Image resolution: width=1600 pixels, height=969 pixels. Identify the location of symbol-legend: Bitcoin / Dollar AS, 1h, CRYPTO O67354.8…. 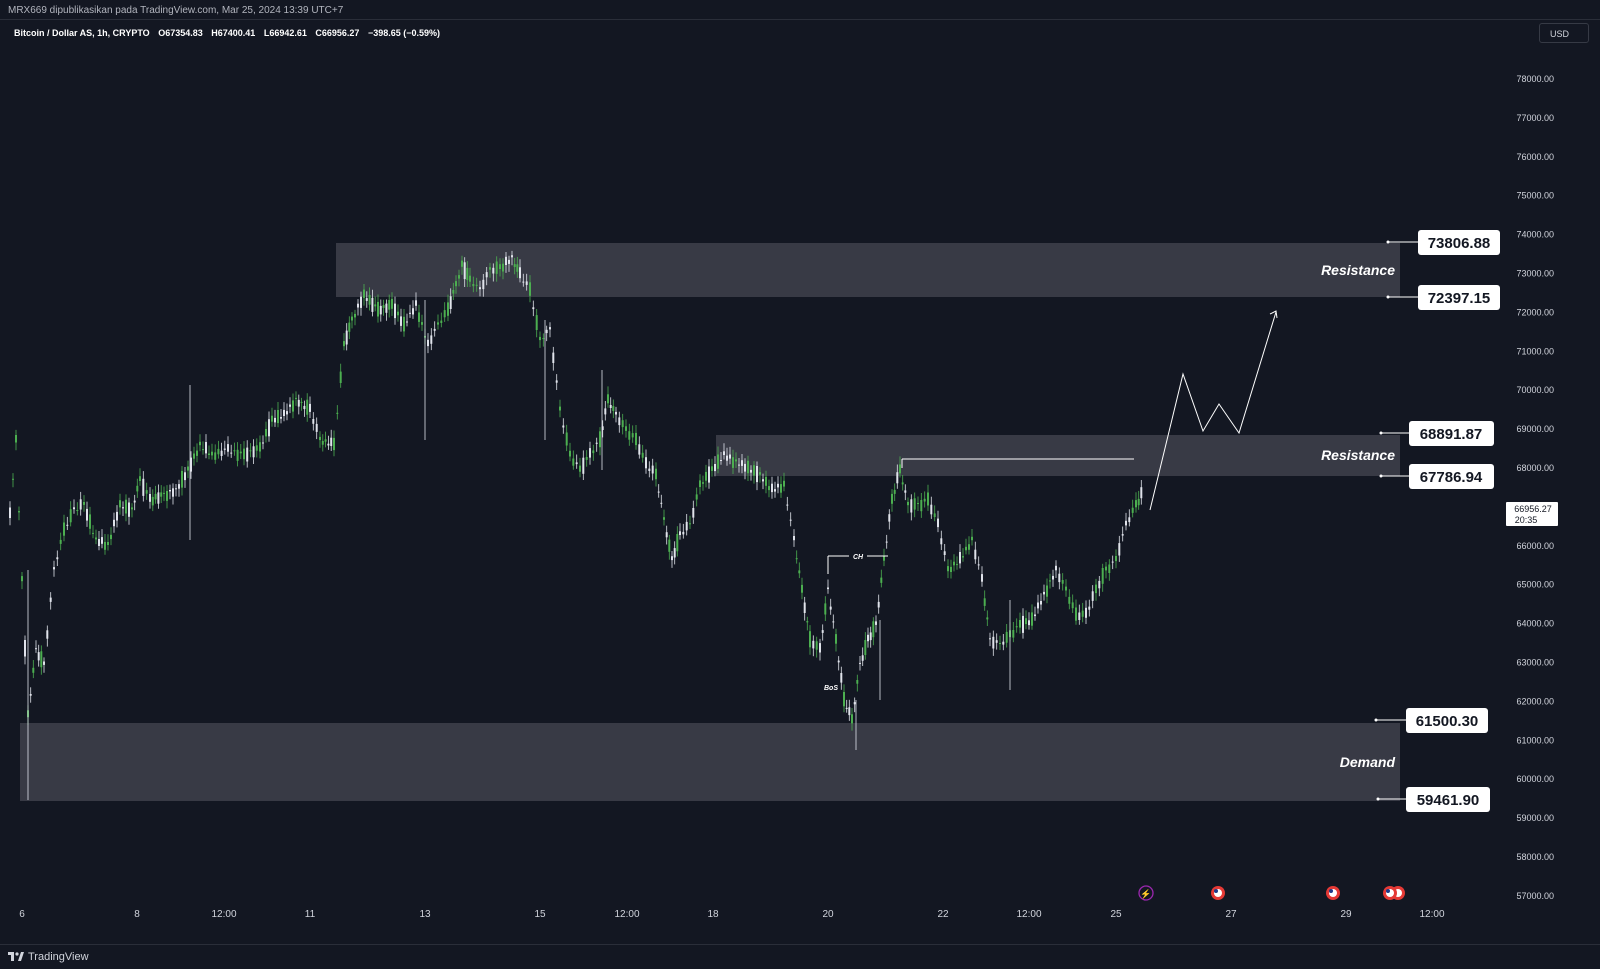
(230, 33).